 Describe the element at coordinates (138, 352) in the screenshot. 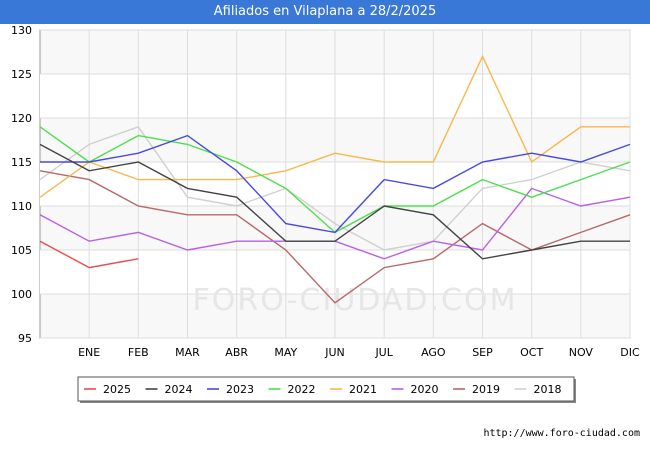

I see `x-tick-label: FEB` at that location.